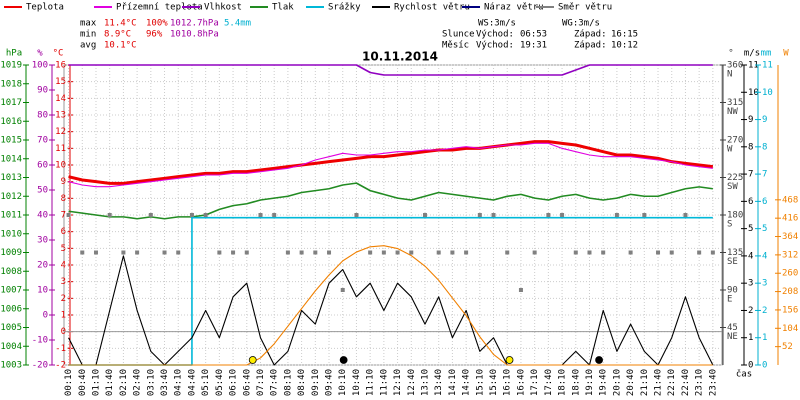  What do you see at coordinates (11, 347) in the screenshot?
I see `hpa-tick-label: 1004` at bounding box center [11, 347].